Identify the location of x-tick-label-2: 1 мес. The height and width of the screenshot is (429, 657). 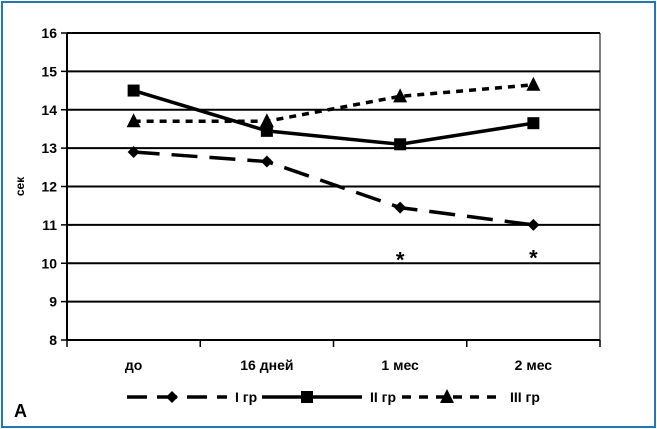
(400, 365).